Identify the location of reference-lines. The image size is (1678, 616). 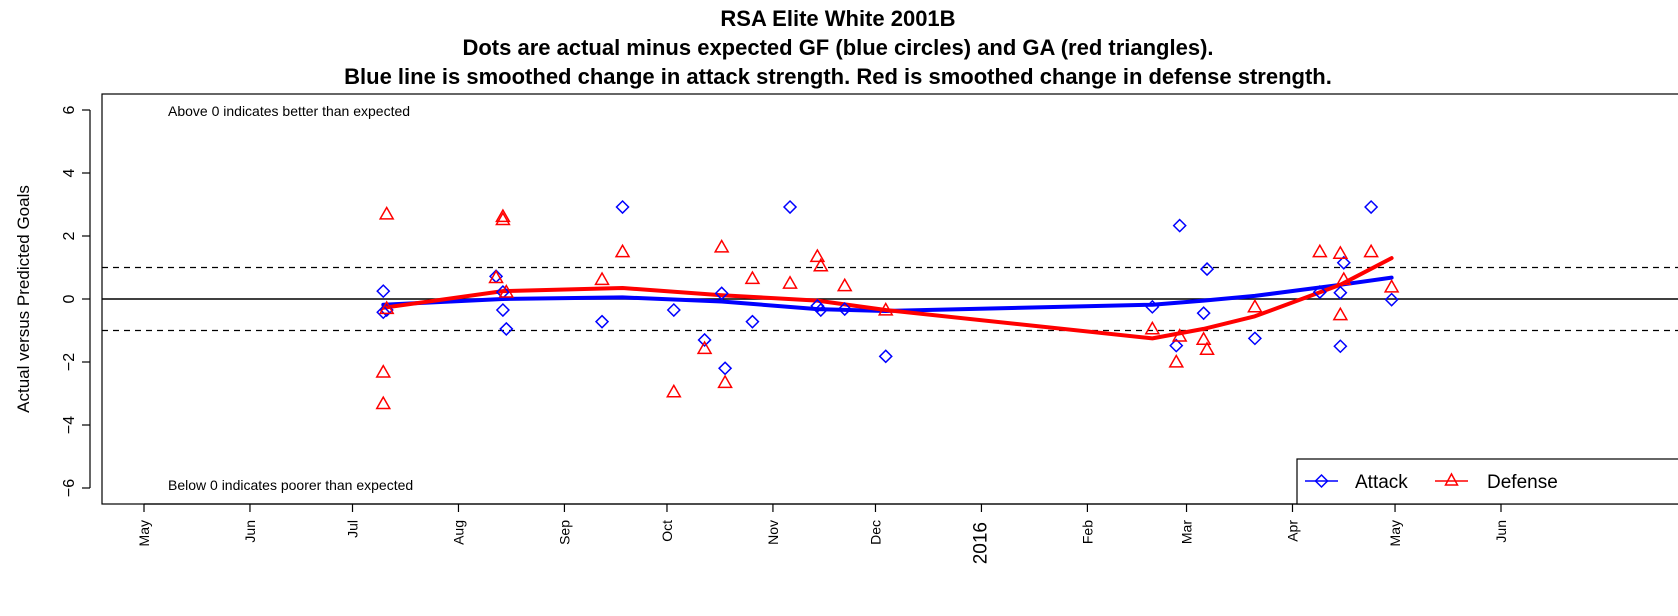
(890, 299).